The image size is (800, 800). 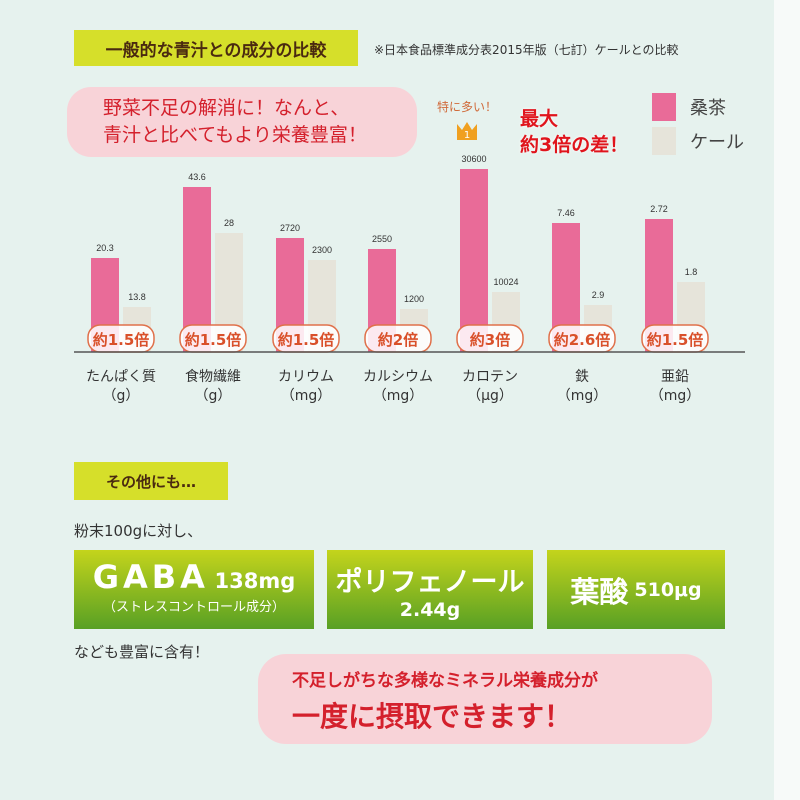 I want to click on value-label-kale: 1.8, so click(x=691, y=272).